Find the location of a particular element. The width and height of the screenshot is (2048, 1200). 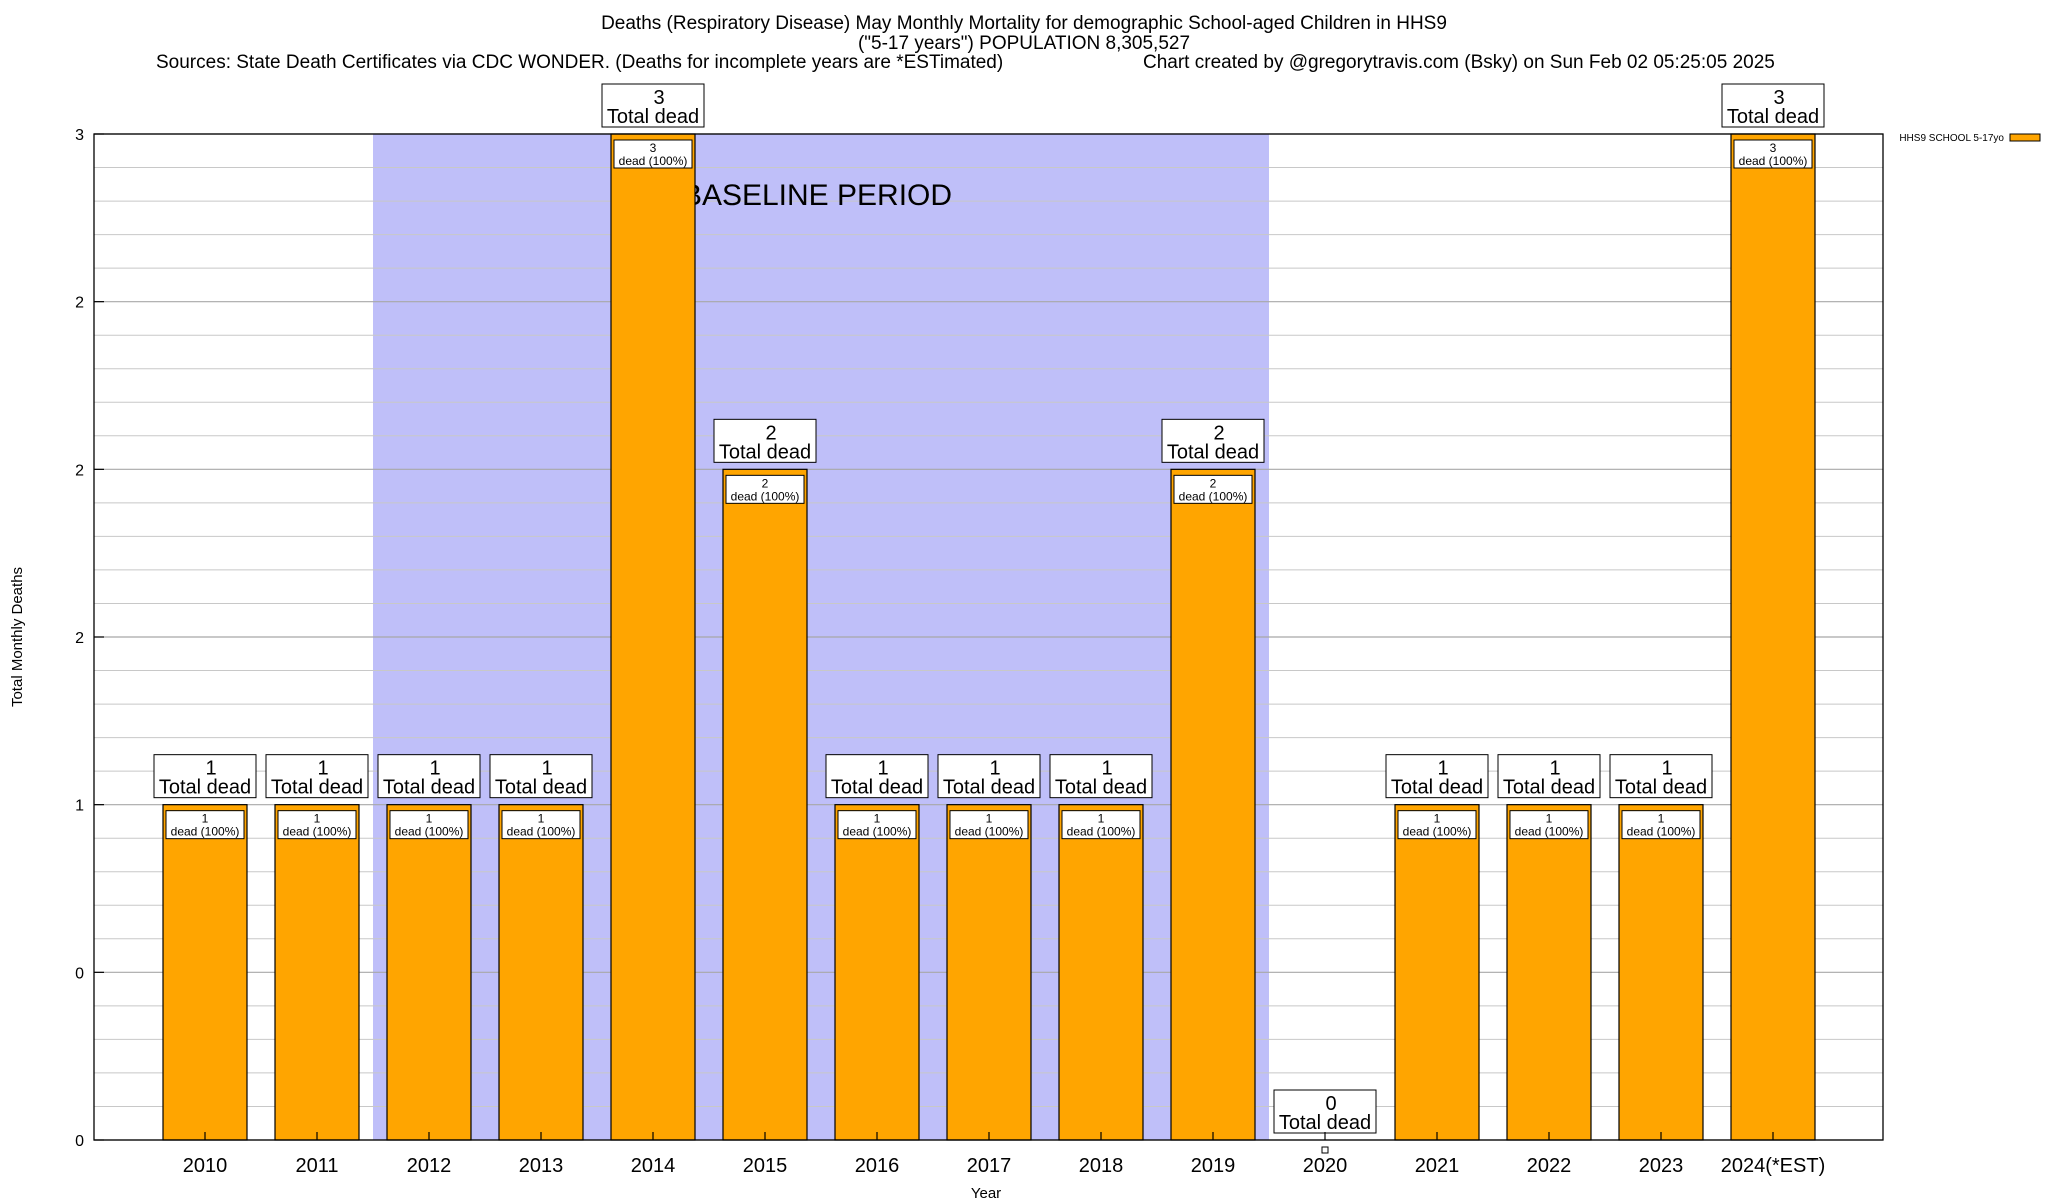

y-tick-label: 1 is located at coordinates (79, 806).